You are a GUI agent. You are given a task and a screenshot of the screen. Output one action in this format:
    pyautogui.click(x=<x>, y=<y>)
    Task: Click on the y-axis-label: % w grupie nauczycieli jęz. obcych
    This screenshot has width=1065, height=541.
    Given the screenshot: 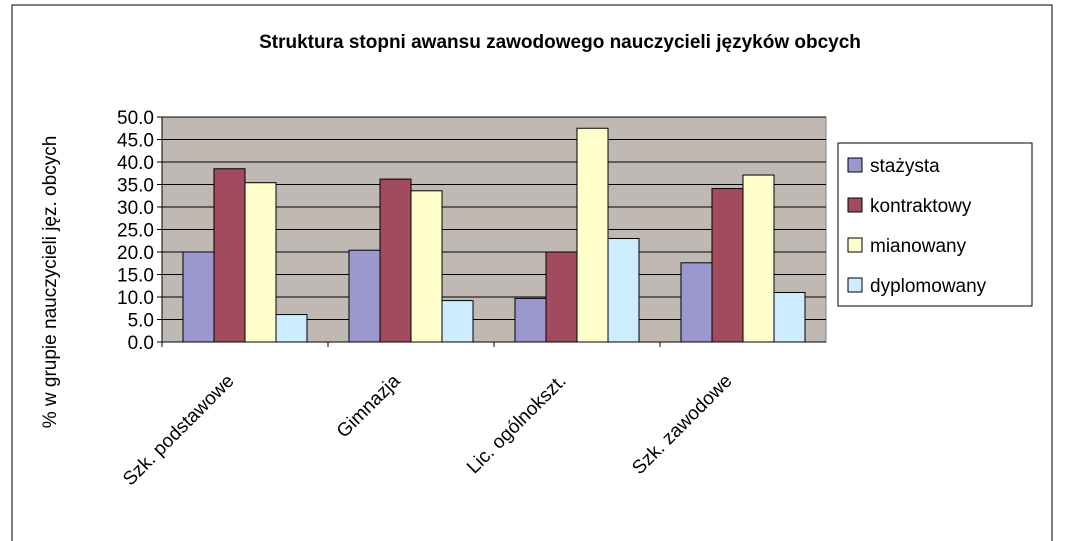 What is the action you would take?
    pyautogui.click(x=50, y=282)
    